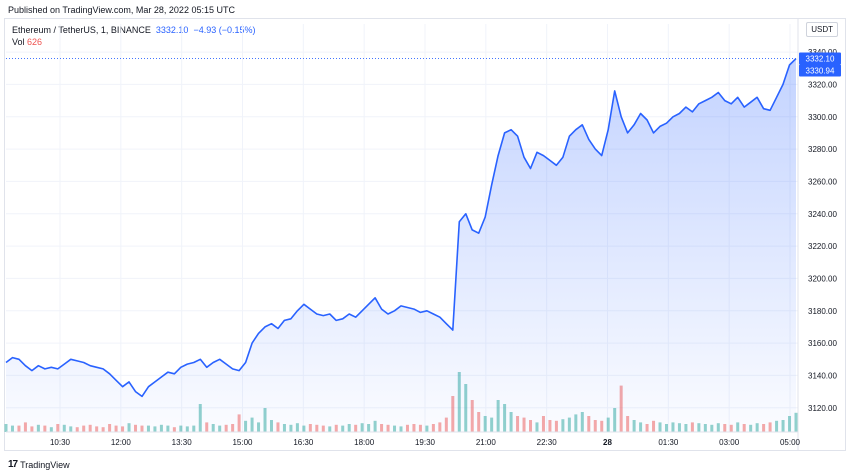 The height and width of the screenshot is (476, 850). What do you see at coordinates (45, 464) in the screenshot?
I see `footer-brand-text: TradingView` at bounding box center [45, 464].